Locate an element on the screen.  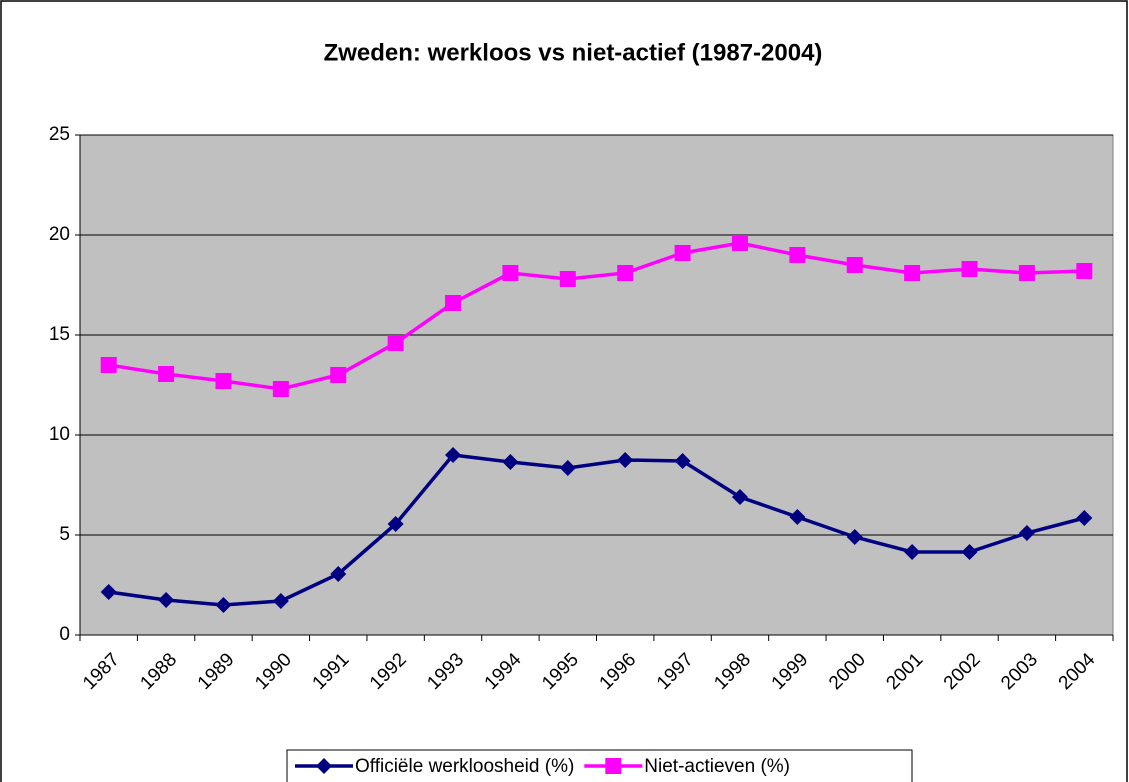
y-tick-label: 5 is located at coordinates (64, 534).